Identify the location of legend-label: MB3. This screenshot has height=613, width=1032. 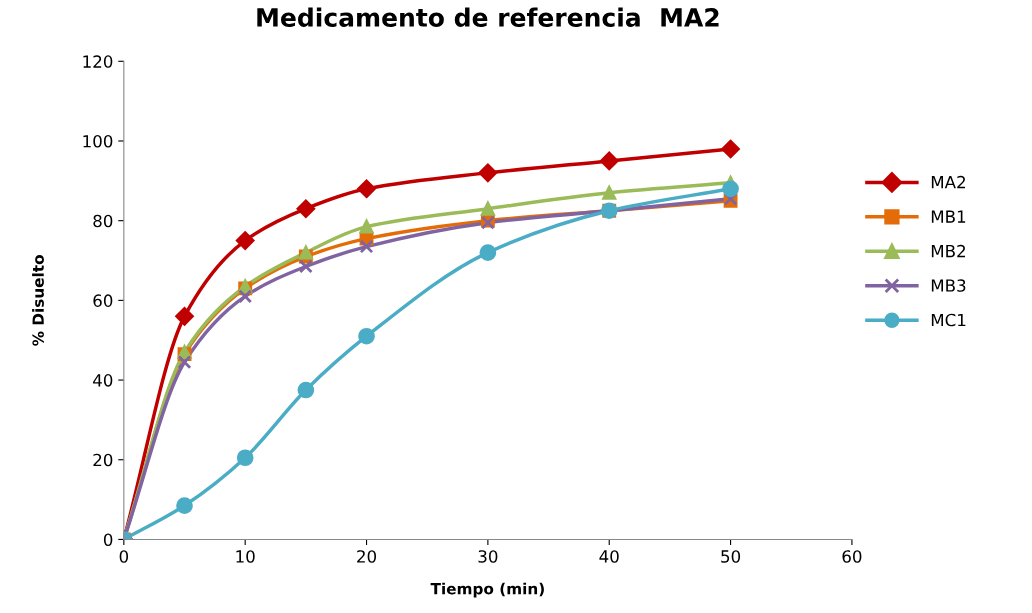
(948, 285).